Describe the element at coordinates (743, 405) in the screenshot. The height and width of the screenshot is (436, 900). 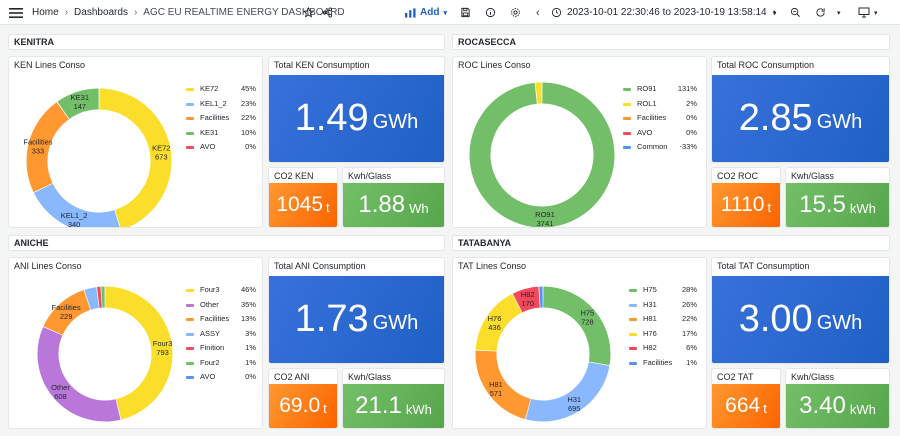
I see `stat-value: 664` at that location.